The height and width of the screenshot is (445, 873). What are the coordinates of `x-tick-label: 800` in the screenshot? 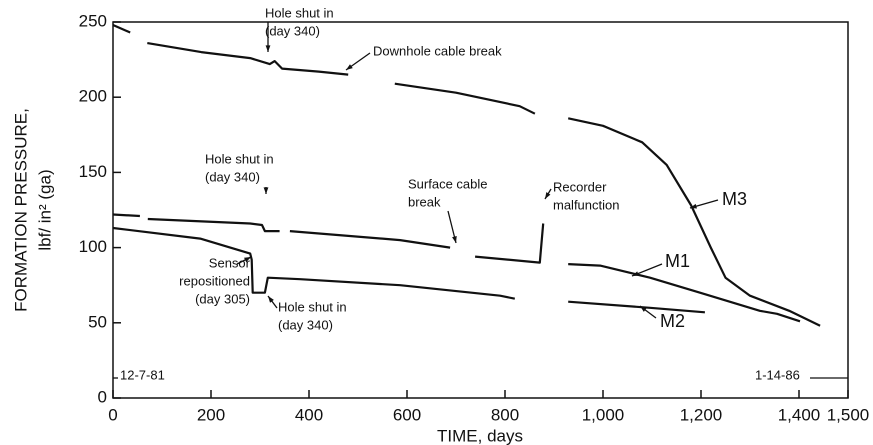 It's located at (505, 414).